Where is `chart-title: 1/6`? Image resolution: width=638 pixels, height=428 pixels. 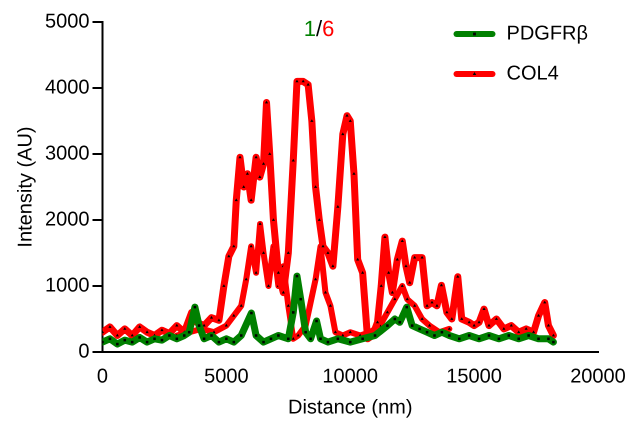
chart-title: 1/6 is located at coordinates (319, 28).